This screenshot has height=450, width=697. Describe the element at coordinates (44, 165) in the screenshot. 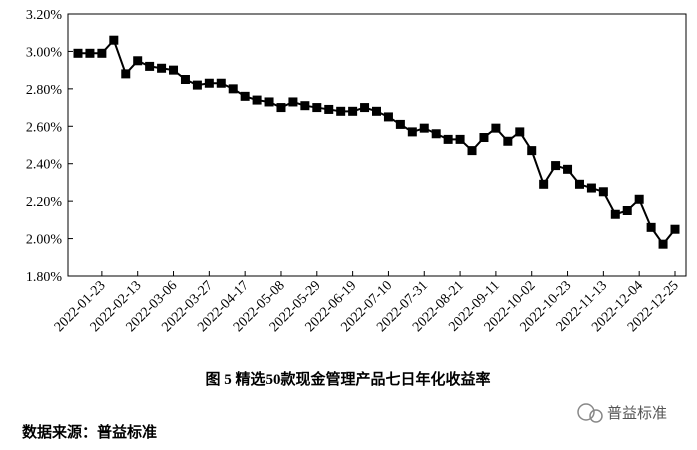

I see `y-tick-label: 2.40%` at that location.